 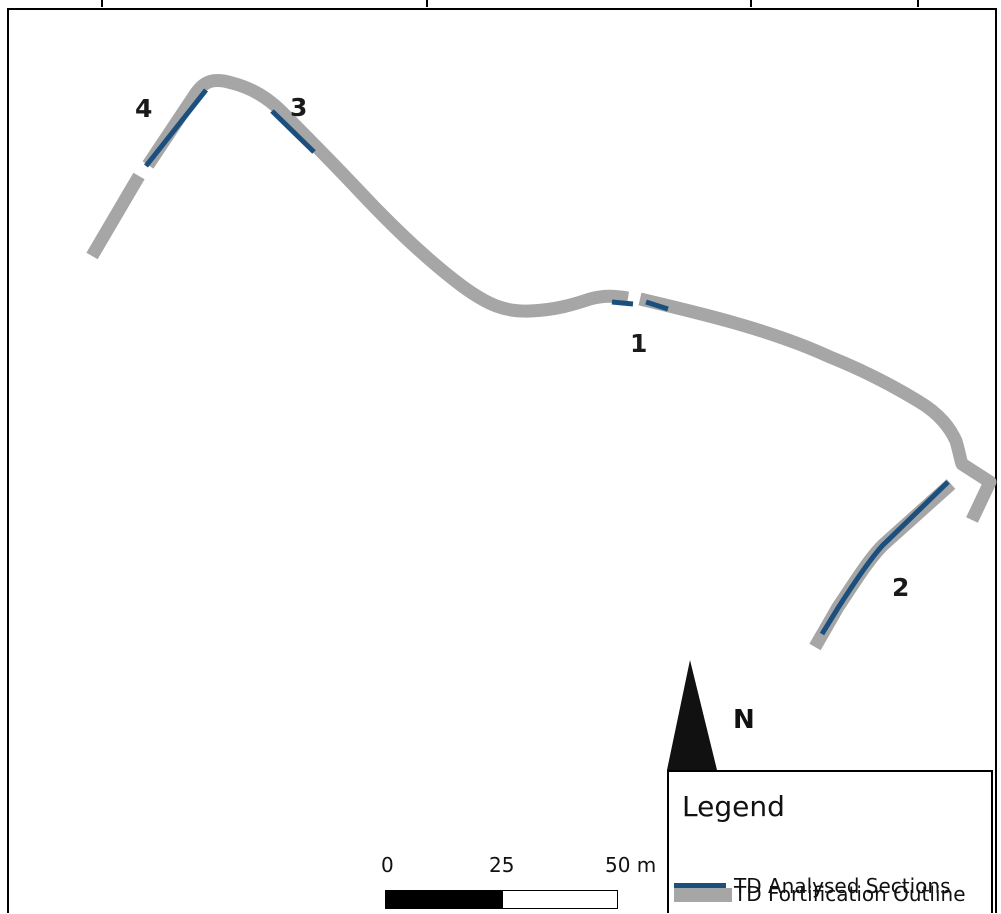 I want to click on legend-label: TD Fortification Outline, so click(x=850, y=894).